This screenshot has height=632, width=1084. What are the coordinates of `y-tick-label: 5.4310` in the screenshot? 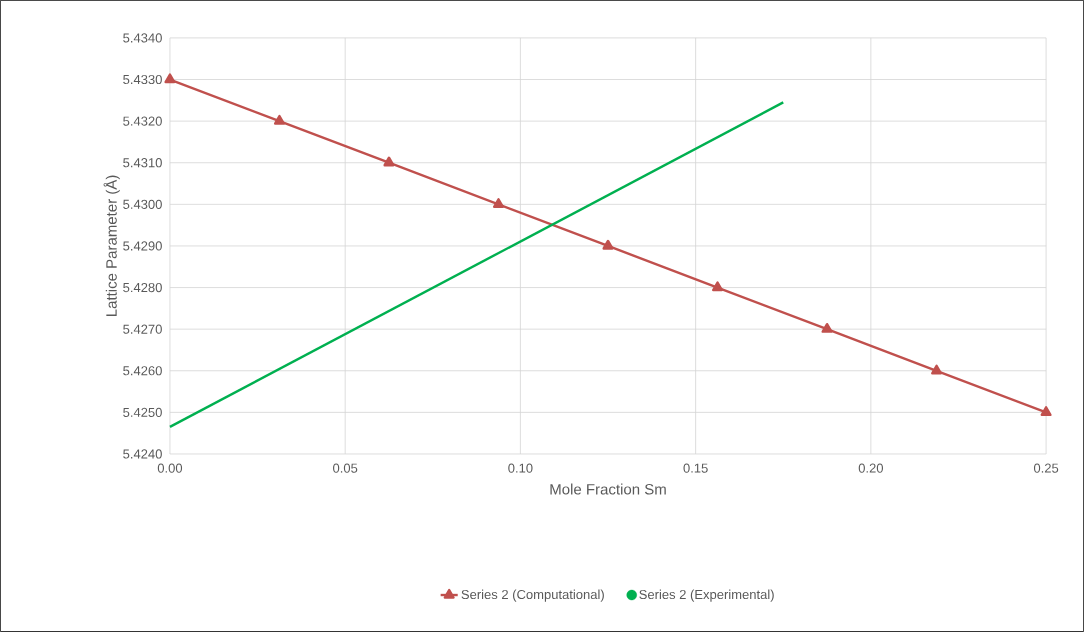 It's located at (142, 163).